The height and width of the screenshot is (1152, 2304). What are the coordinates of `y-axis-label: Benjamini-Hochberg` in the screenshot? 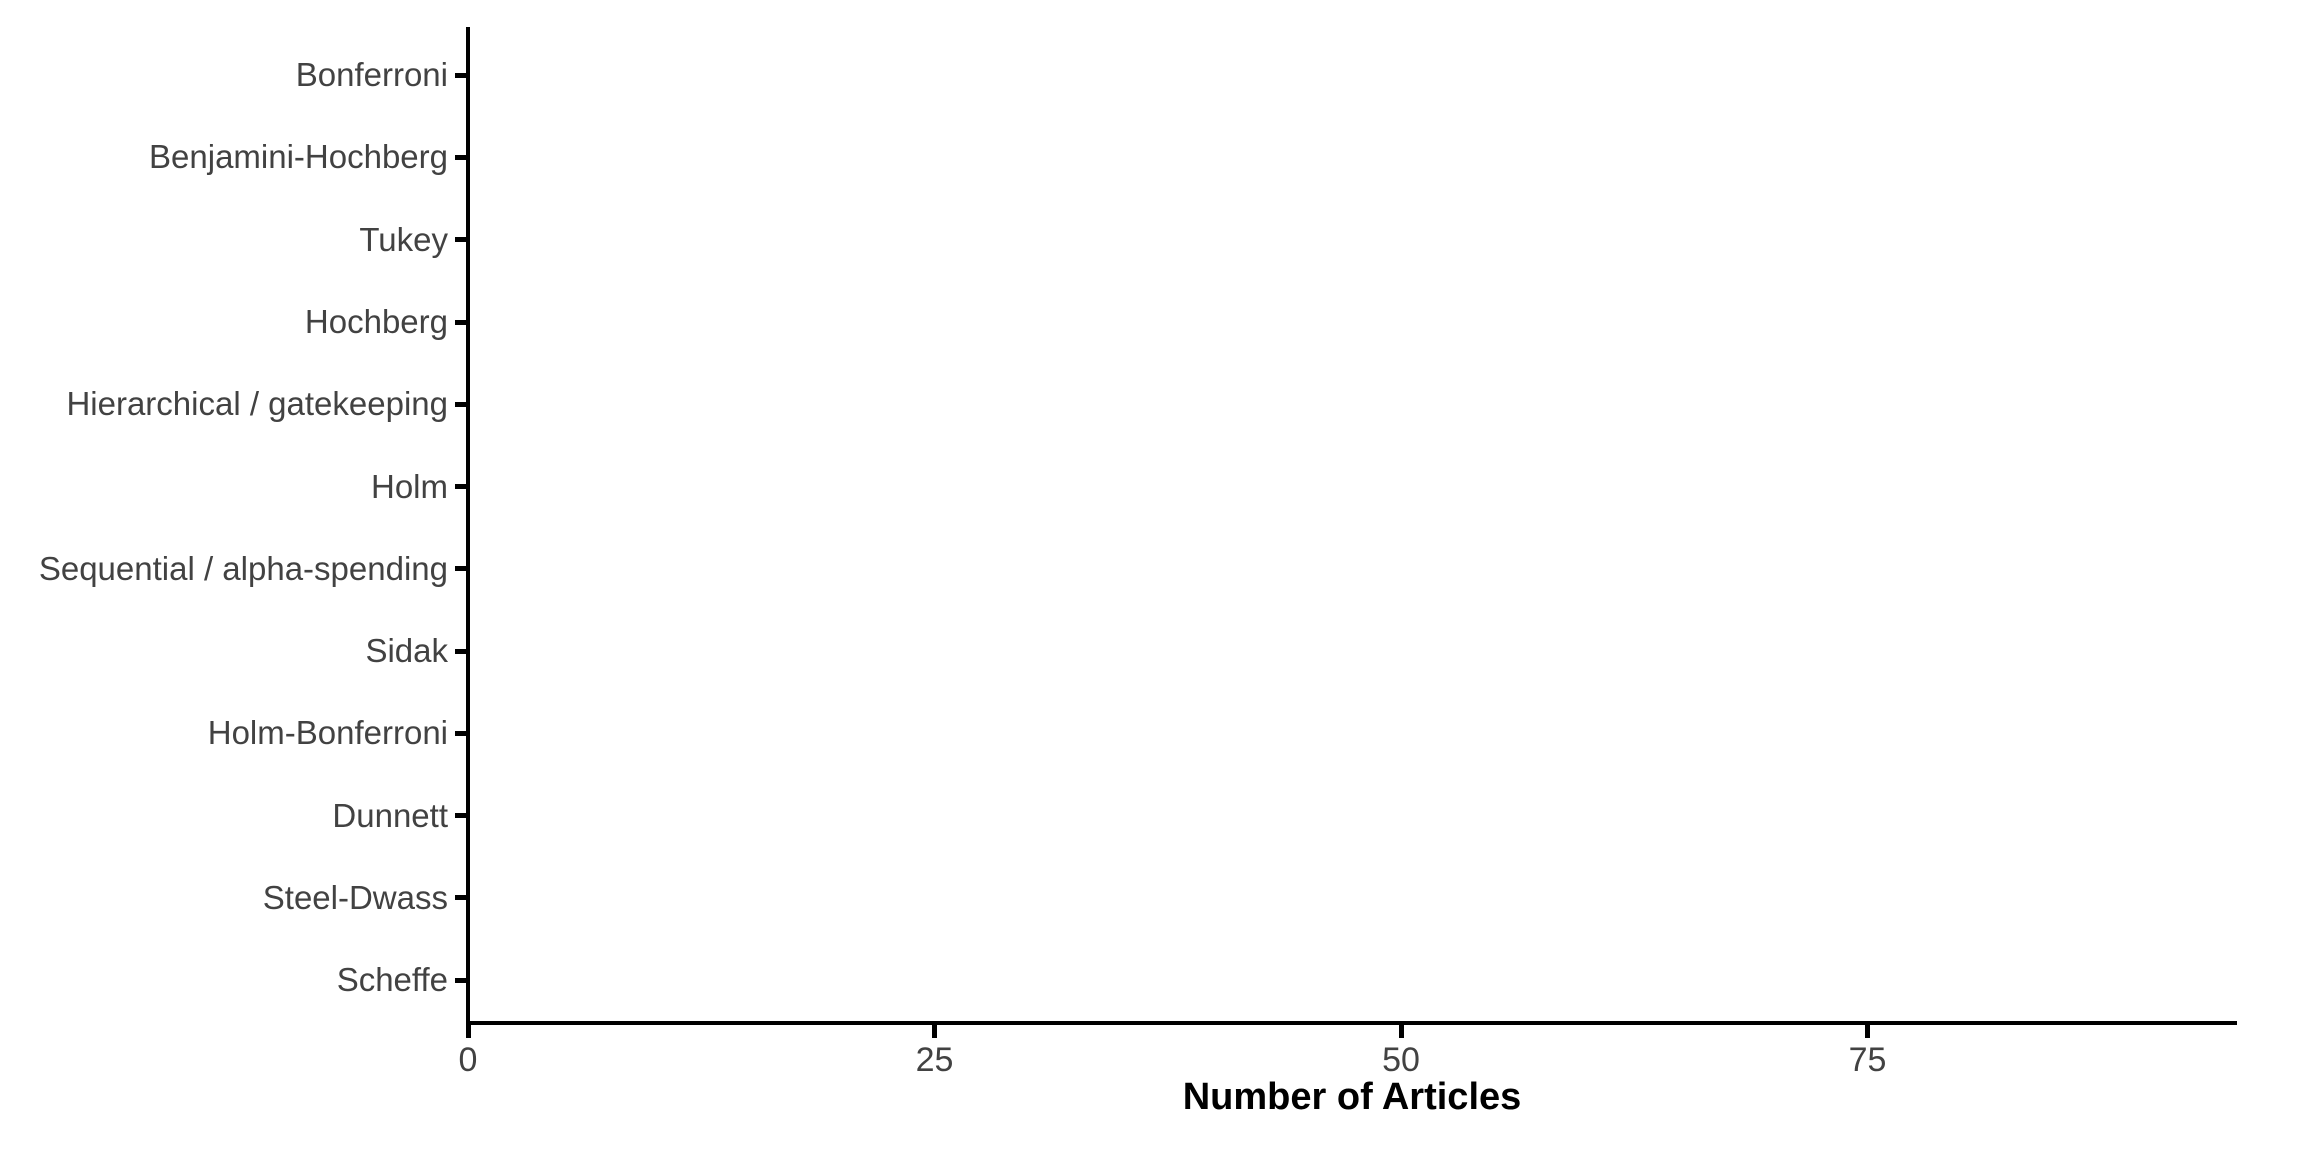 It's located at (298, 157).